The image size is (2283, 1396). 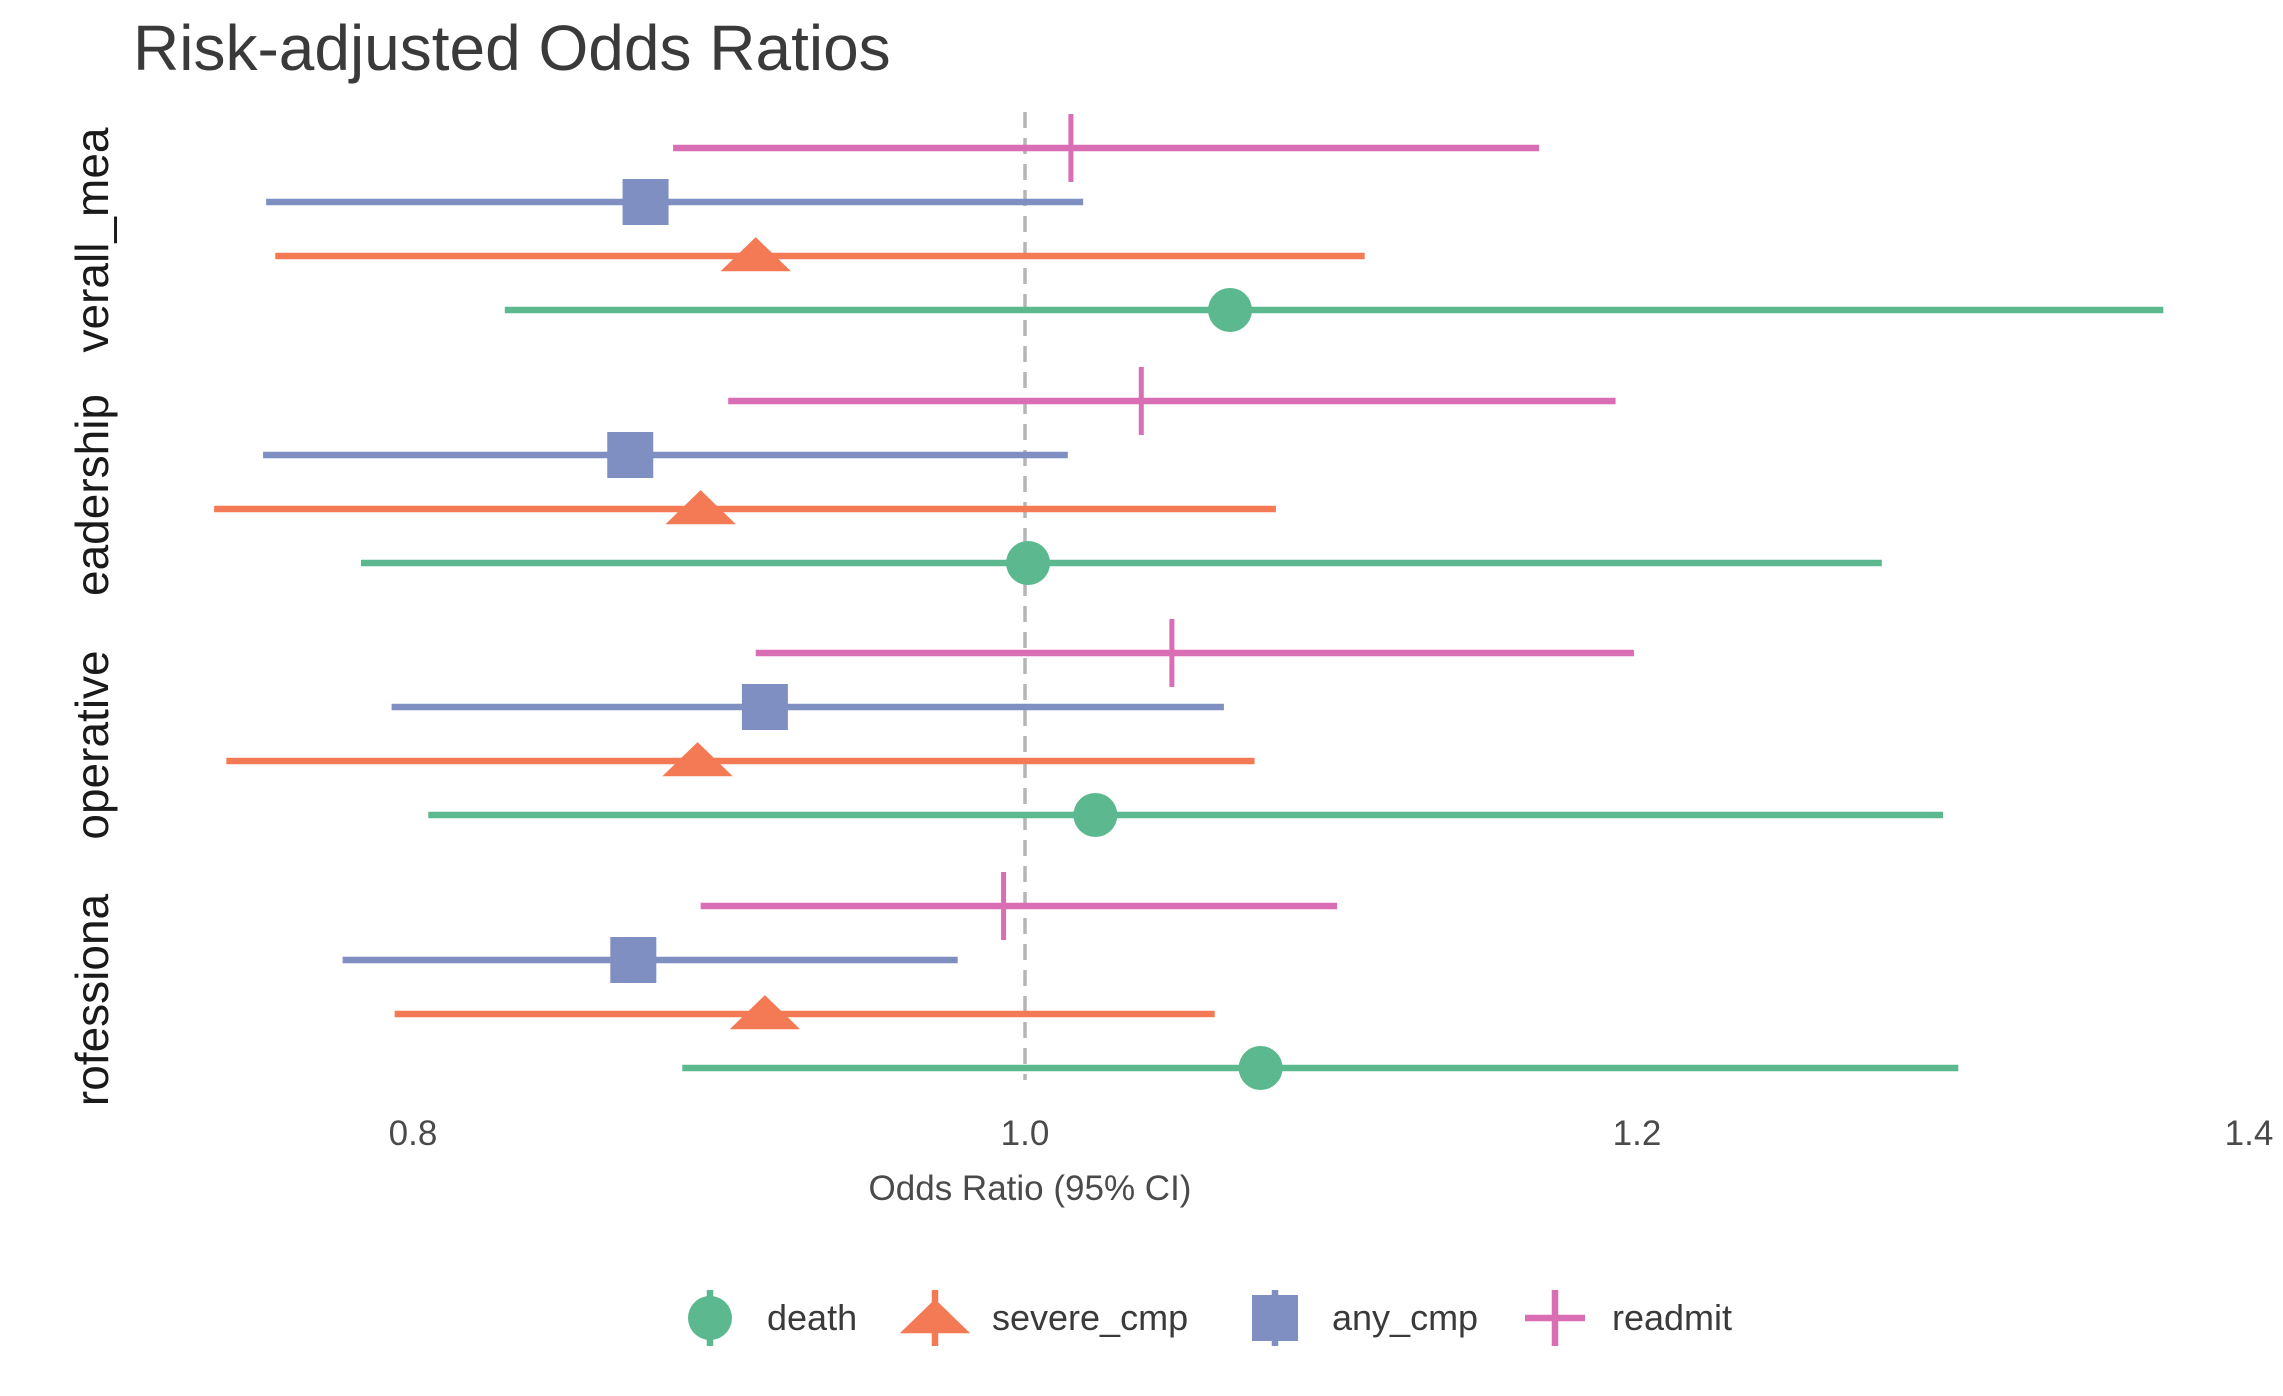 I want to click on legend-item: severe_cmp, so click(x=1043, y=1318).